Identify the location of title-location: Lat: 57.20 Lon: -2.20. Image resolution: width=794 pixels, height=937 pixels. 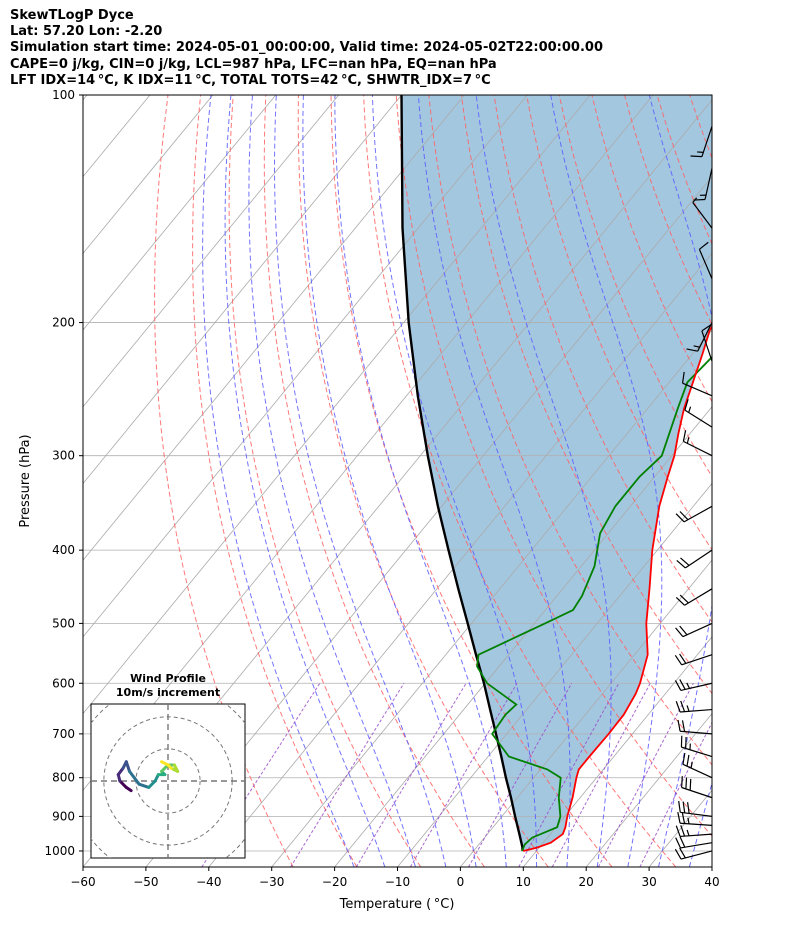
(86, 32).